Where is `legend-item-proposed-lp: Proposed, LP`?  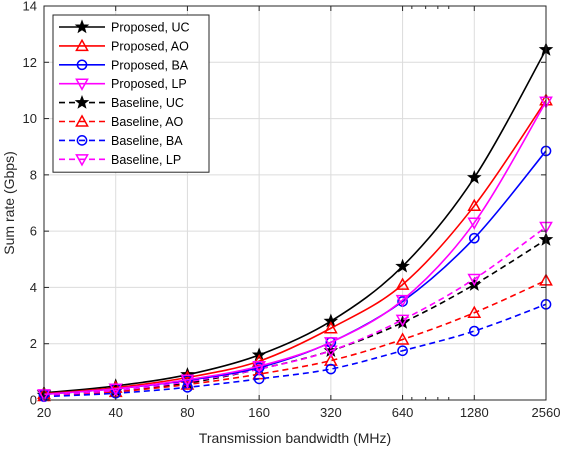 legend-item-proposed-lp: Proposed, LP is located at coordinates (123, 84).